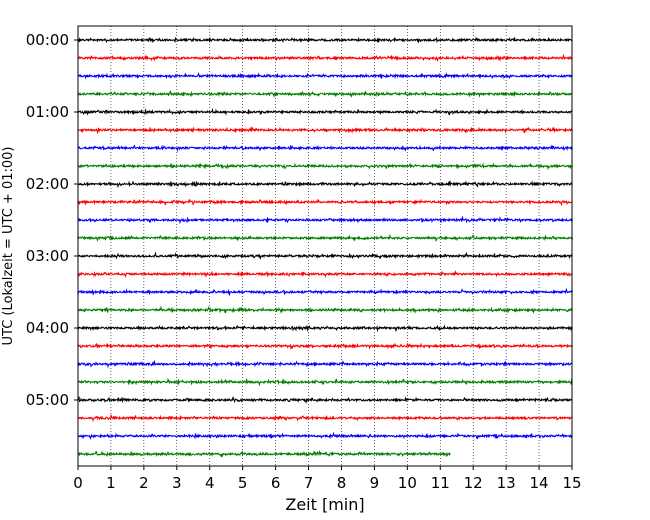  Describe the element at coordinates (327, 479) in the screenshot. I see `x-axis-ticks: 0 1 2 3 4 5 6 7 8 9 10 11 12 13 14 15` at that location.